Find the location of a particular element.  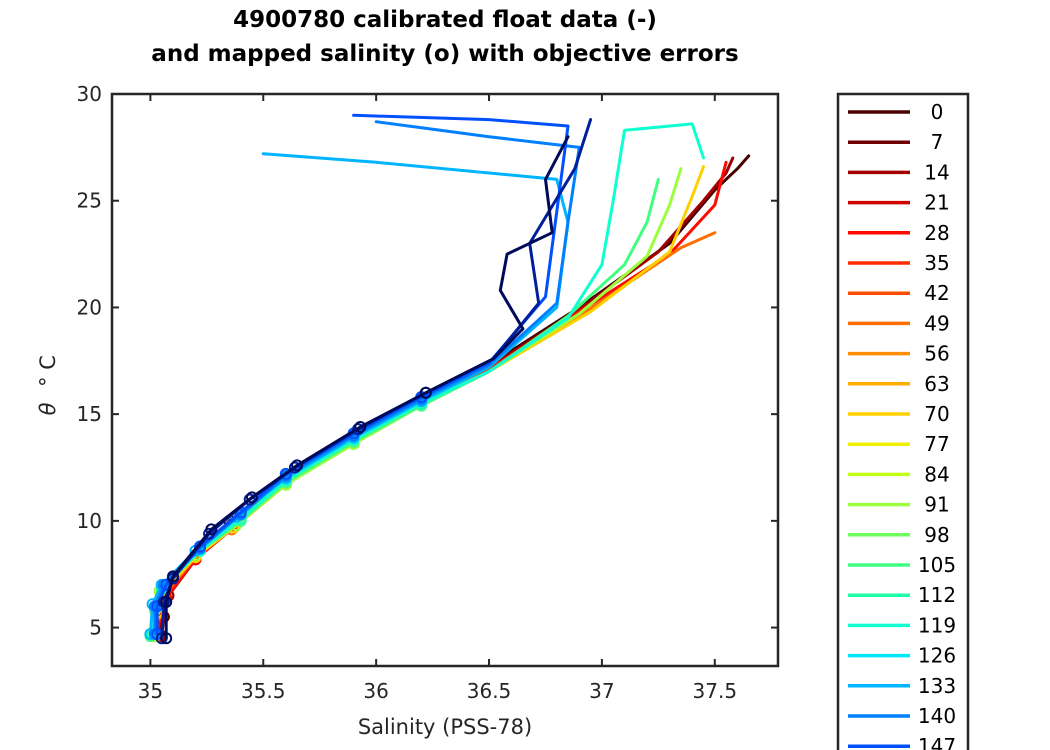

x-axis-label: Salinity (PSS-78) is located at coordinates (445, 727).